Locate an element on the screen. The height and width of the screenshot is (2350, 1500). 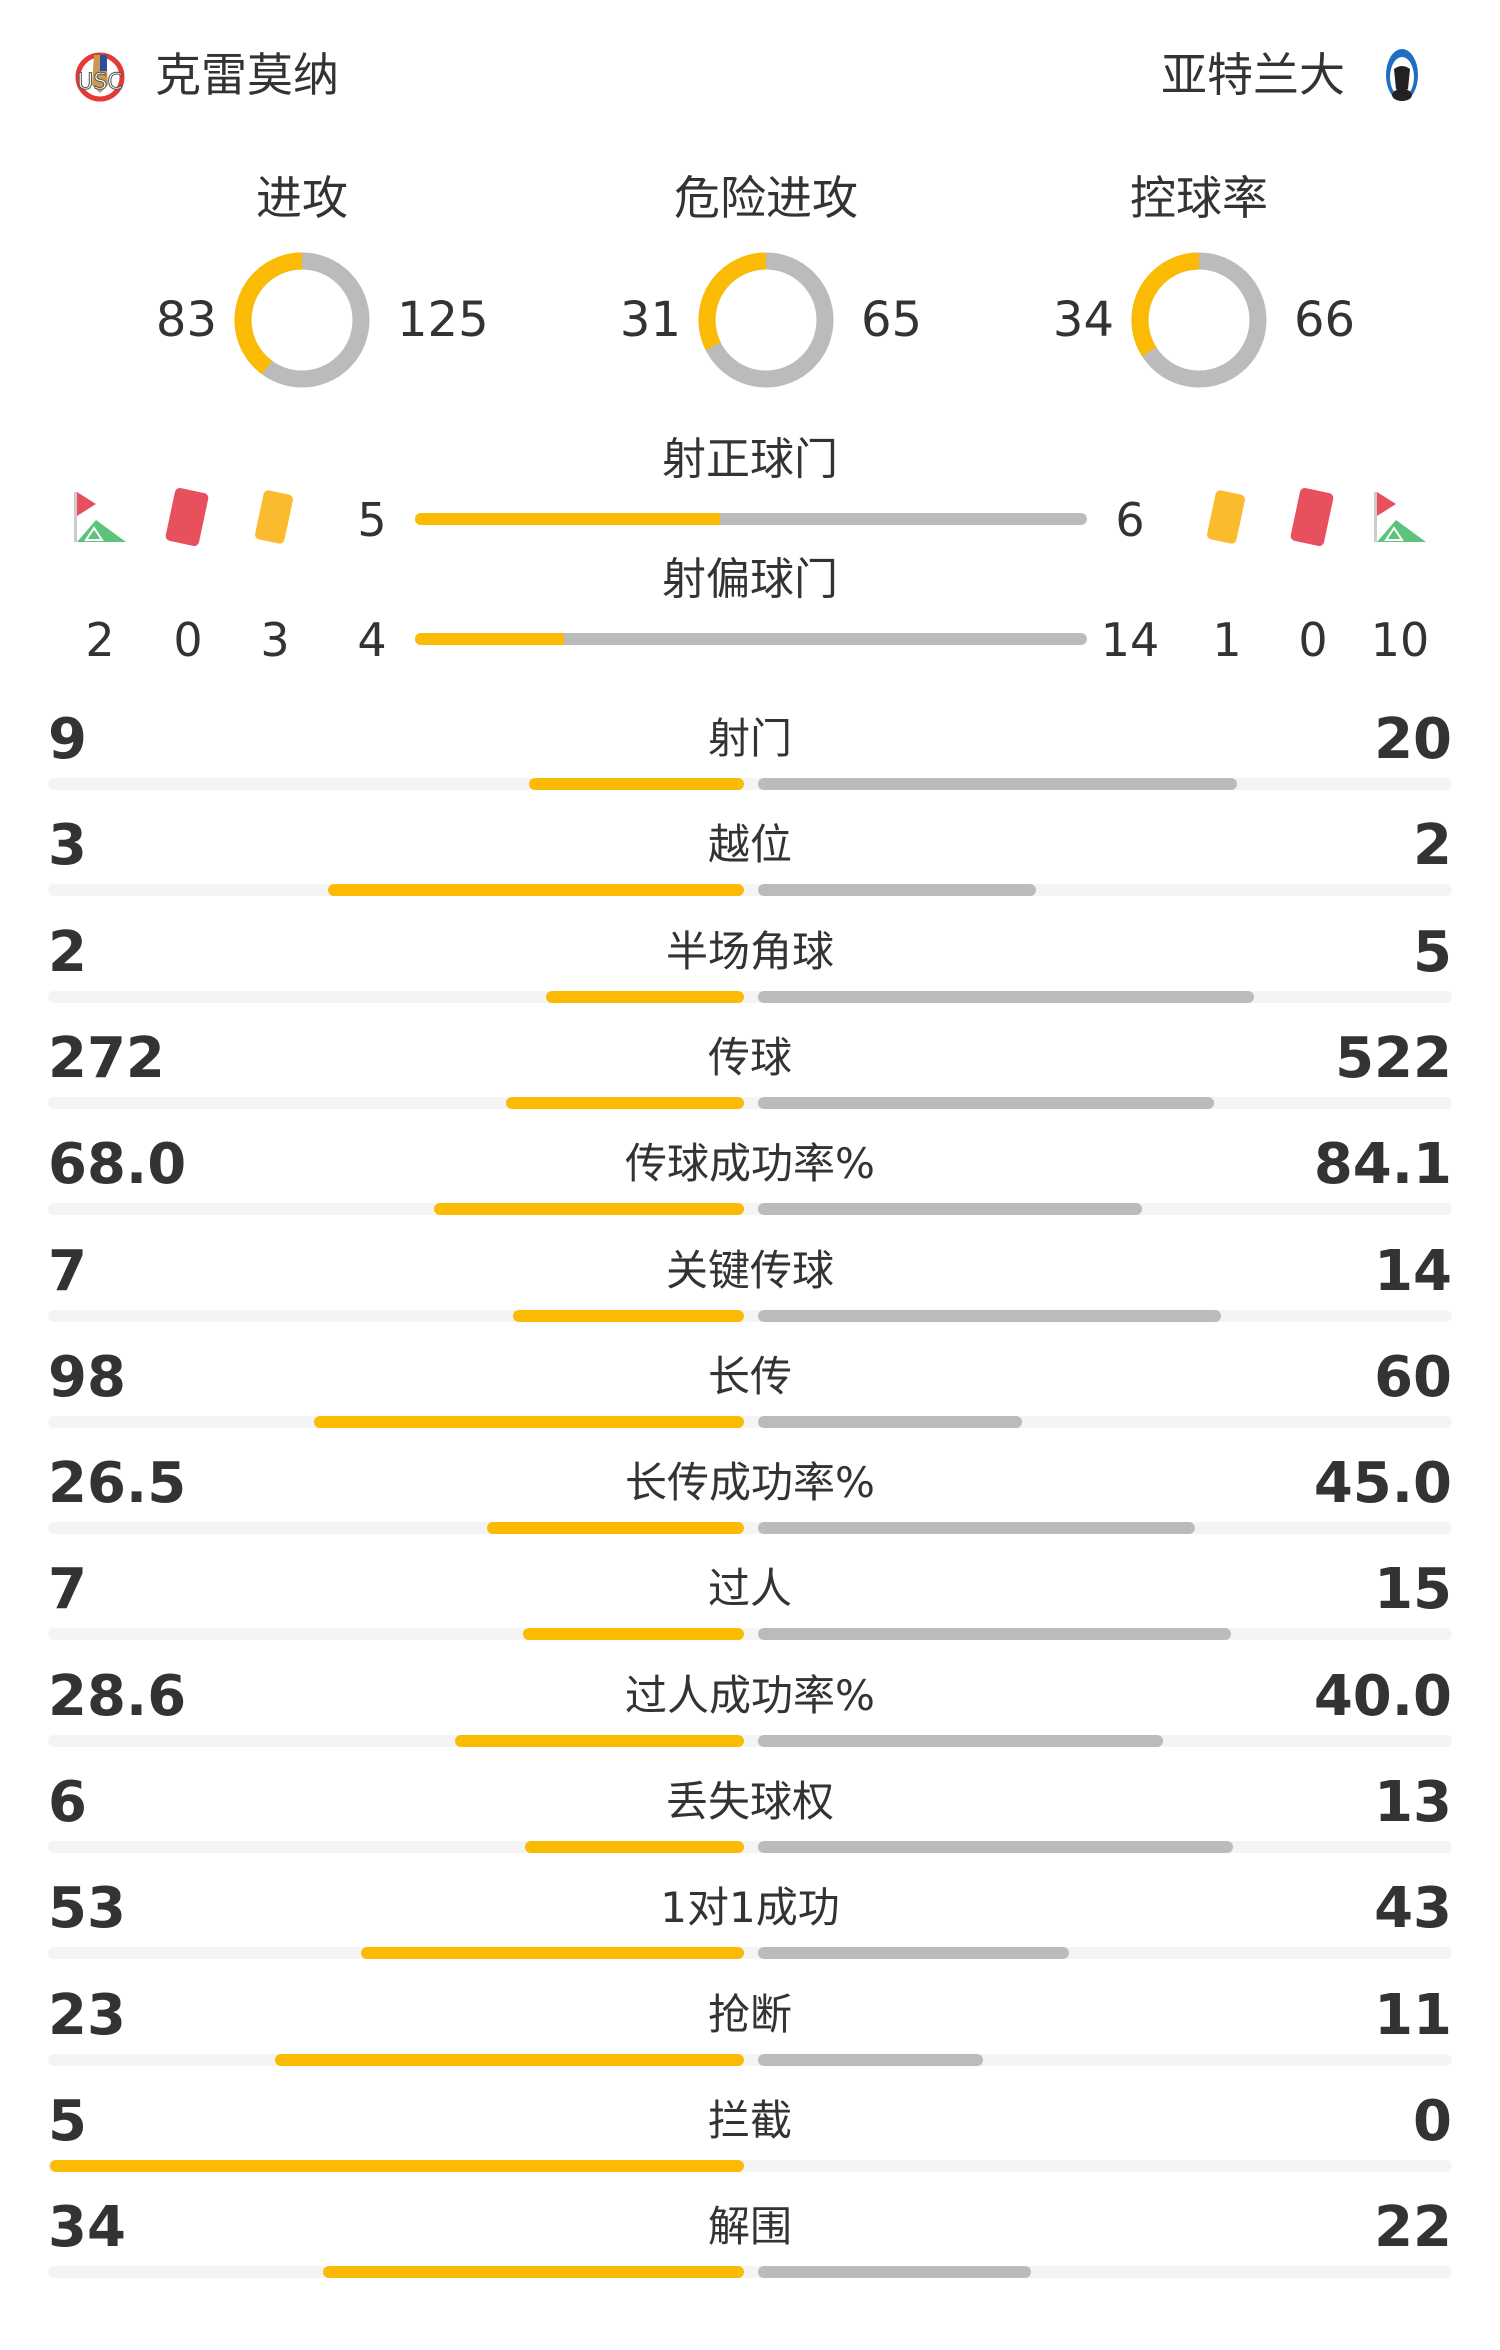
stat-home-value: 26.5 is located at coordinates (117, 1484).